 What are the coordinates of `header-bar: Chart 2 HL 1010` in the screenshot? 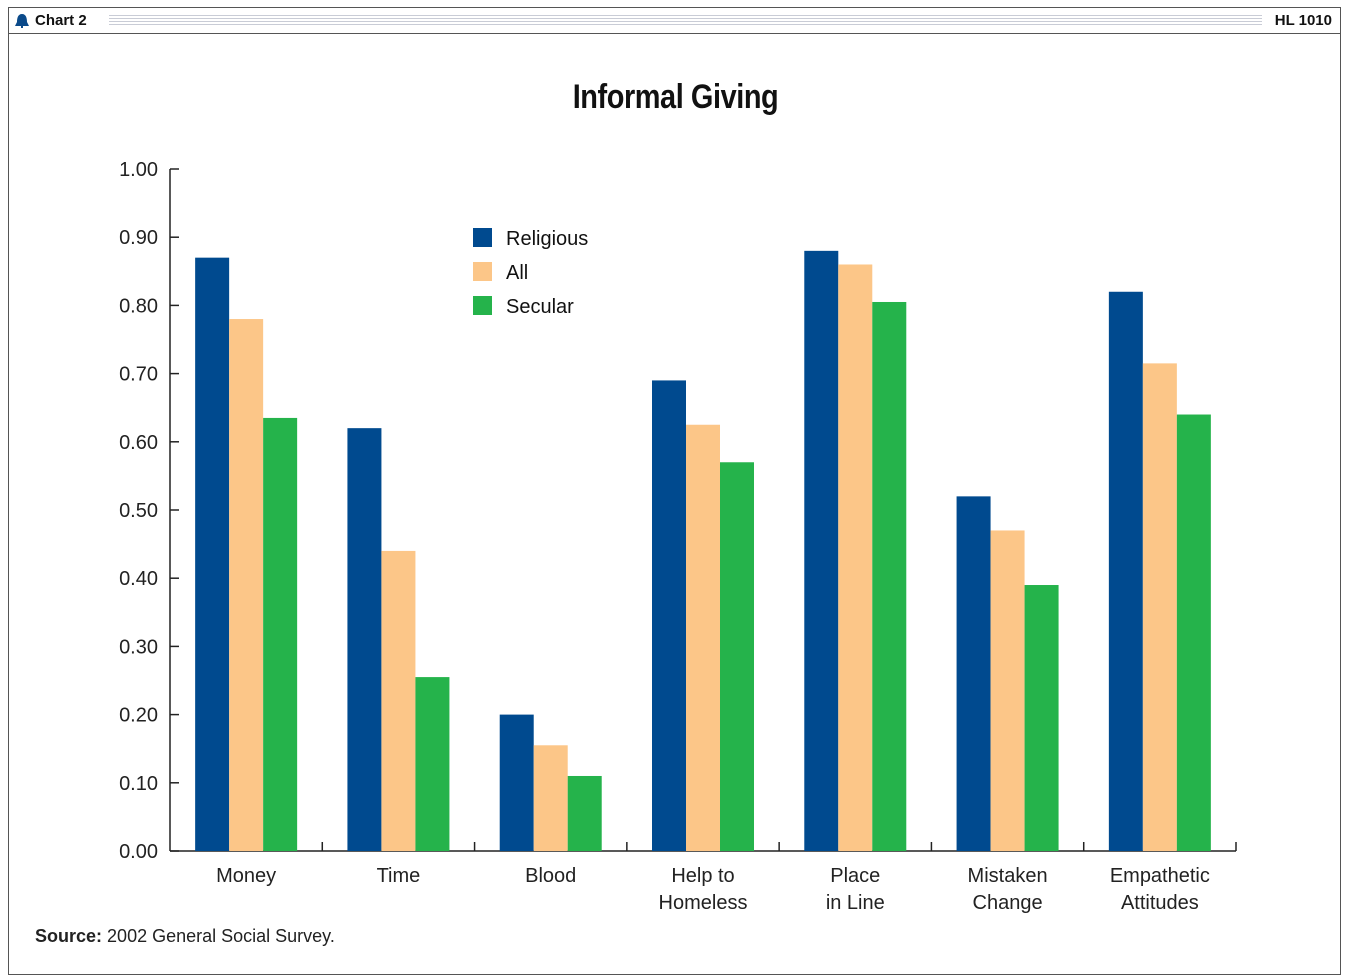 It's located at (674, 20).